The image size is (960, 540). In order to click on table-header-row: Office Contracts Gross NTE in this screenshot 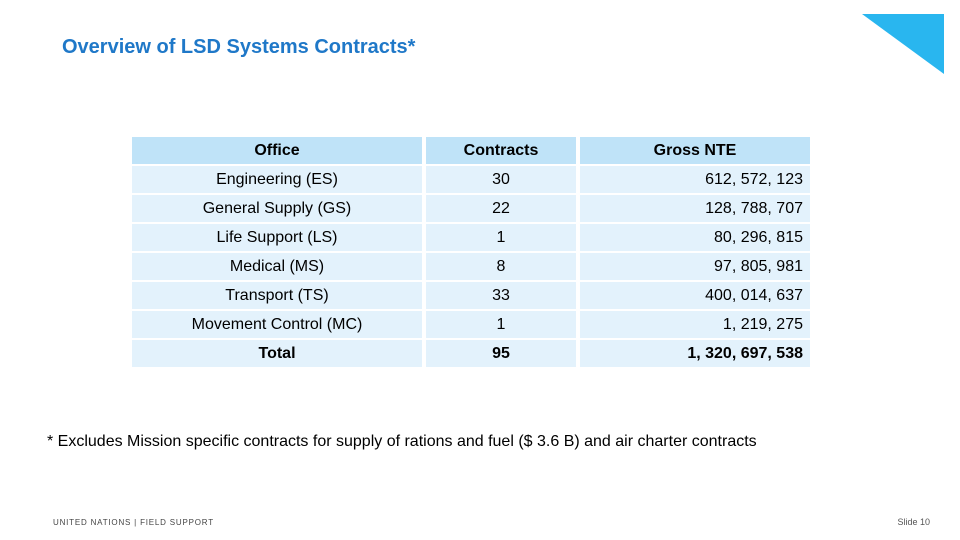, I will do `click(471, 150)`.